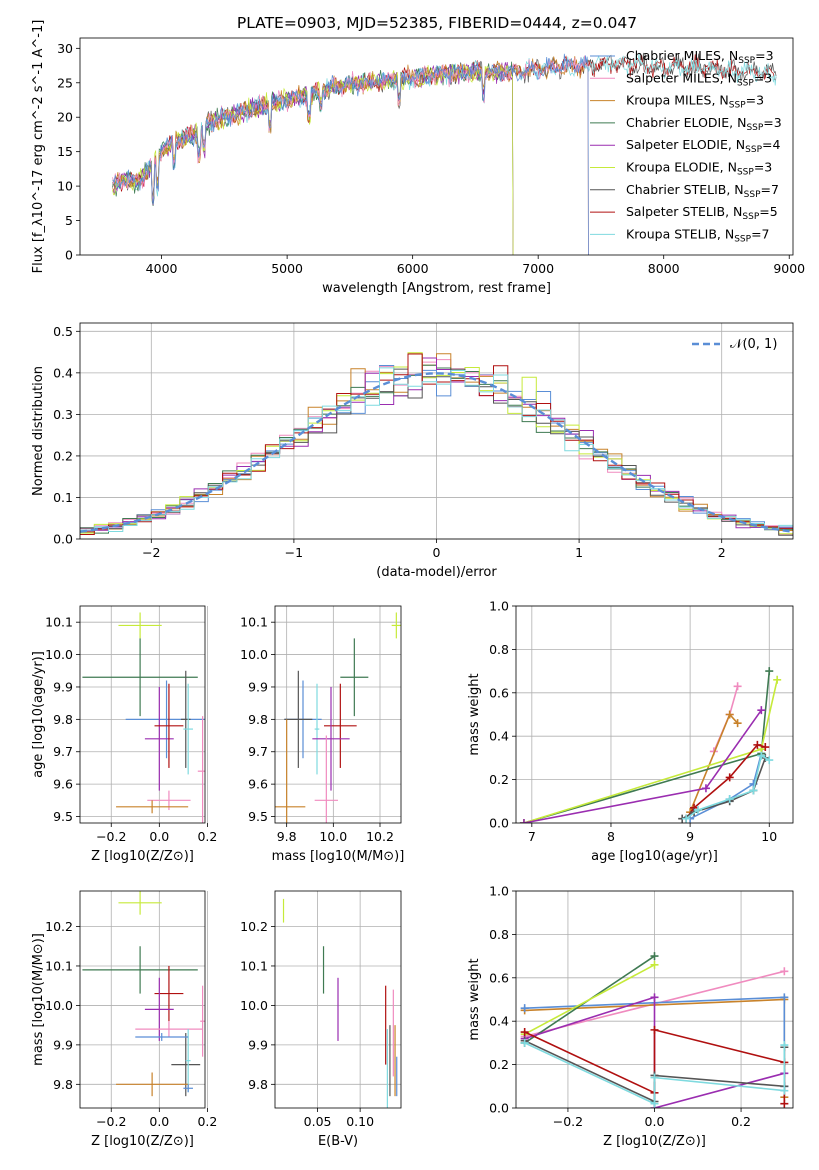  I want to click on age_vs_mass-ytick-label: 9.7, so click(258, 751).